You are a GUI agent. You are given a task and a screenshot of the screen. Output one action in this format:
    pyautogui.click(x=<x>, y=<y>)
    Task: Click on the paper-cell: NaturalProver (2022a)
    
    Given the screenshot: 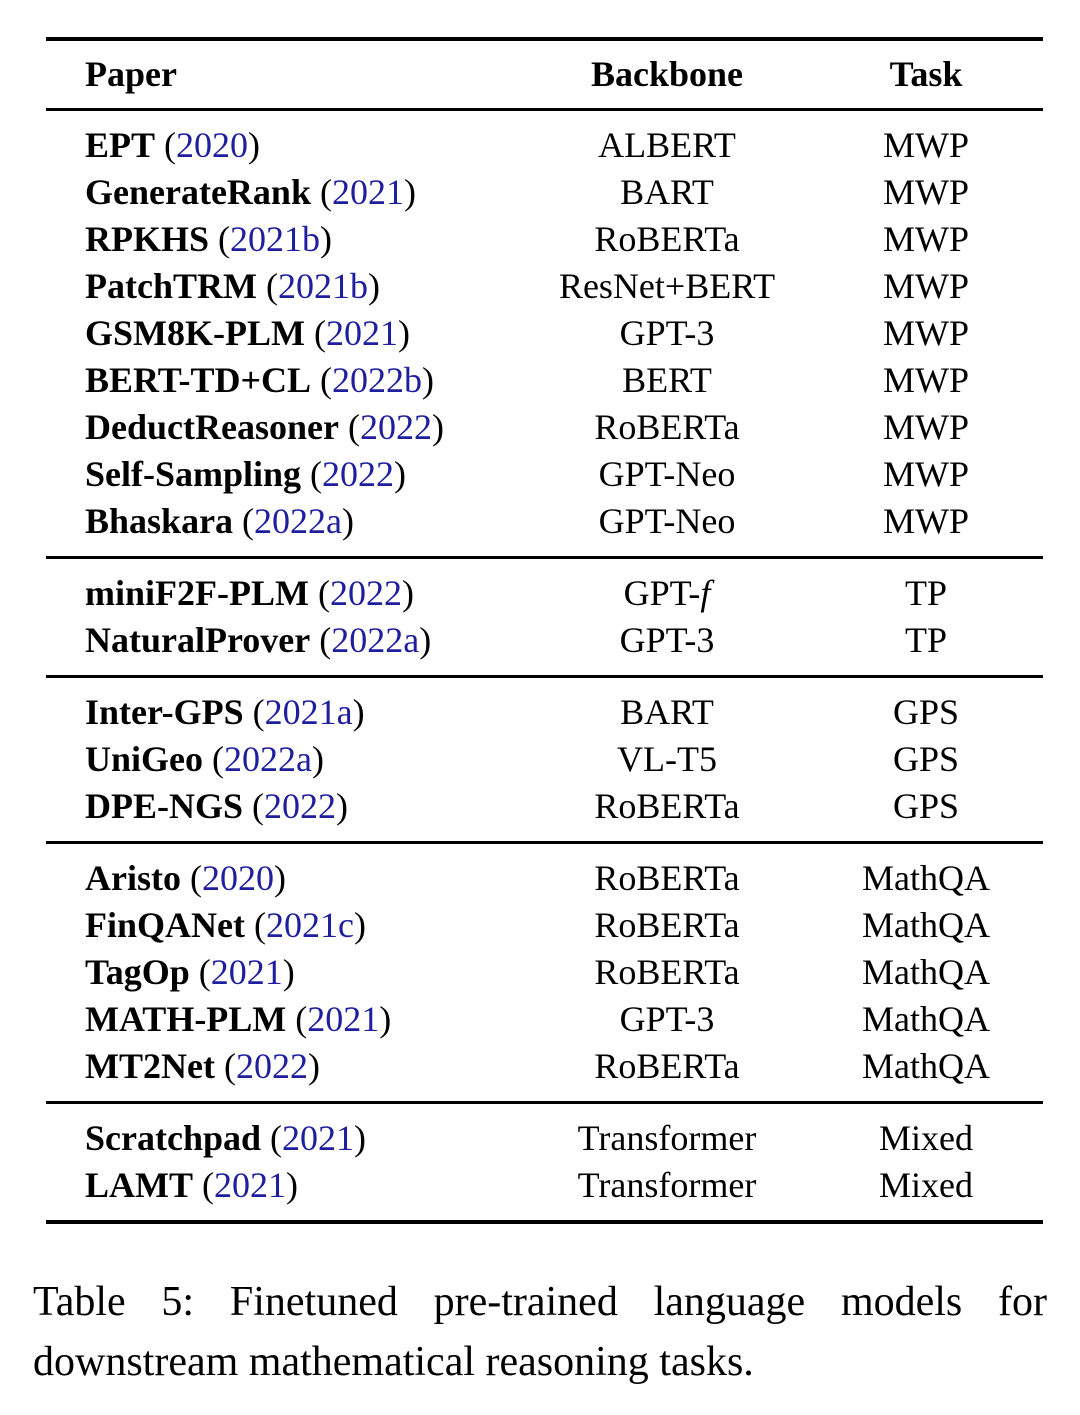 What is the action you would take?
    pyautogui.click(x=258, y=640)
    